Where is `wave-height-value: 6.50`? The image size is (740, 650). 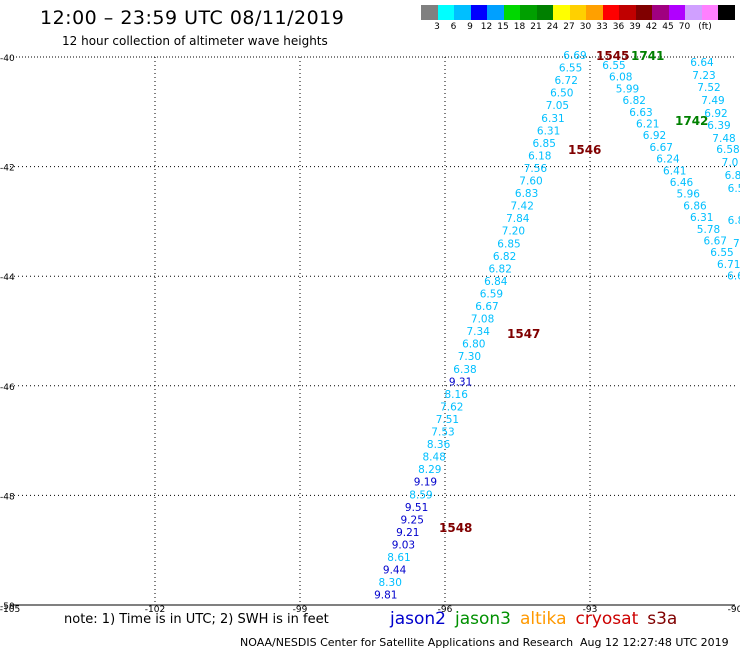 wave-height-value: 6.50 is located at coordinates (561, 94).